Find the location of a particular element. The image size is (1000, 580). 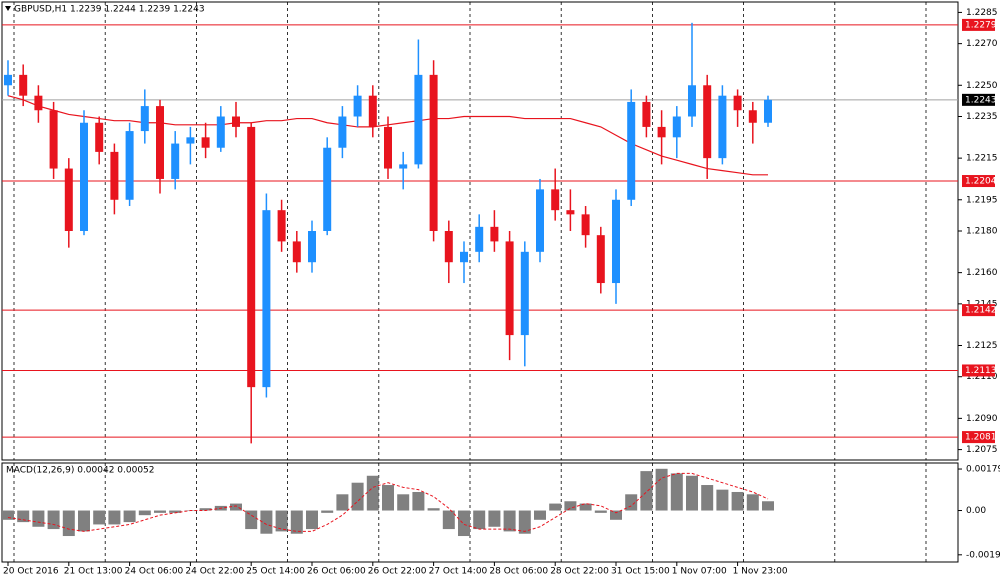

level-label: 1.2279 is located at coordinates (981, 25).